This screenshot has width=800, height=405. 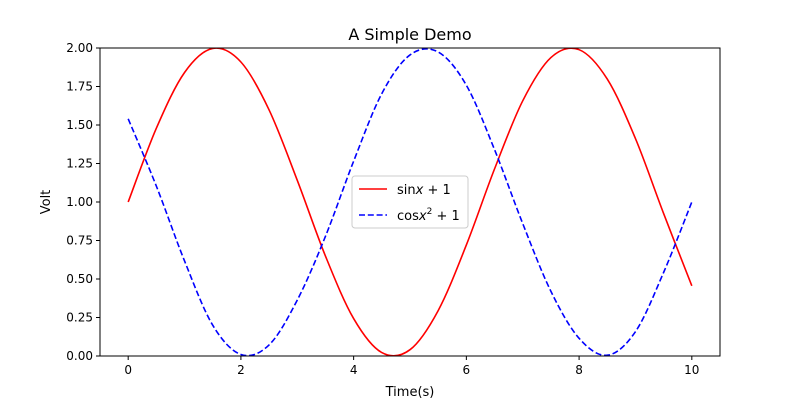 What do you see at coordinates (409, 34) in the screenshot?
I see `chart-title: A Simple Demo` at bounding box center [409, 34].